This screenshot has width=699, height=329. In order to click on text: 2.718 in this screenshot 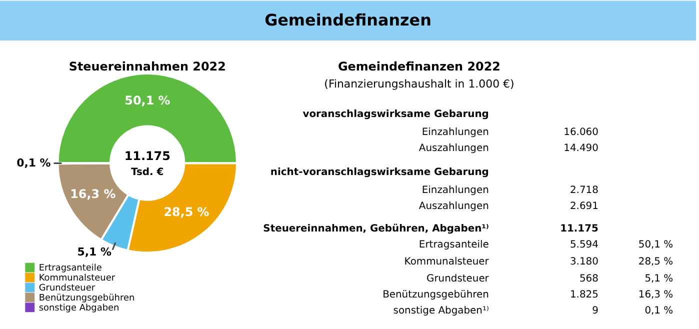, I will do `click(584, 190)`.